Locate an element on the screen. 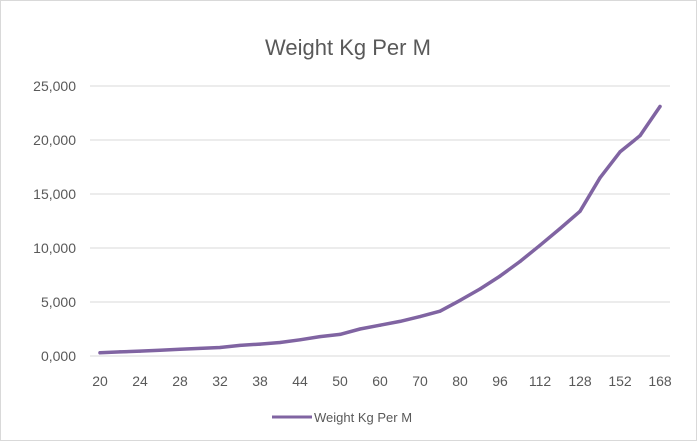 Image resolution: width=697 pixels, height=441 pixels. chart-title: Weight Kg Per M is located at coordinates (348, 47).